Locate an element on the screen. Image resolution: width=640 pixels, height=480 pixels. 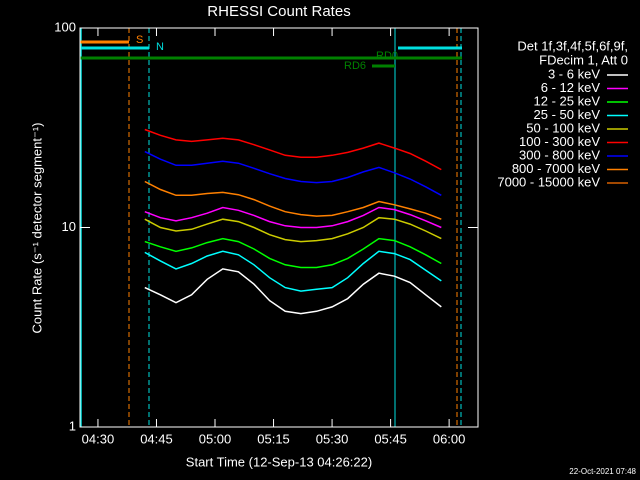
legend-label: 25 - 50 keV is located at coordinates (567, 114).